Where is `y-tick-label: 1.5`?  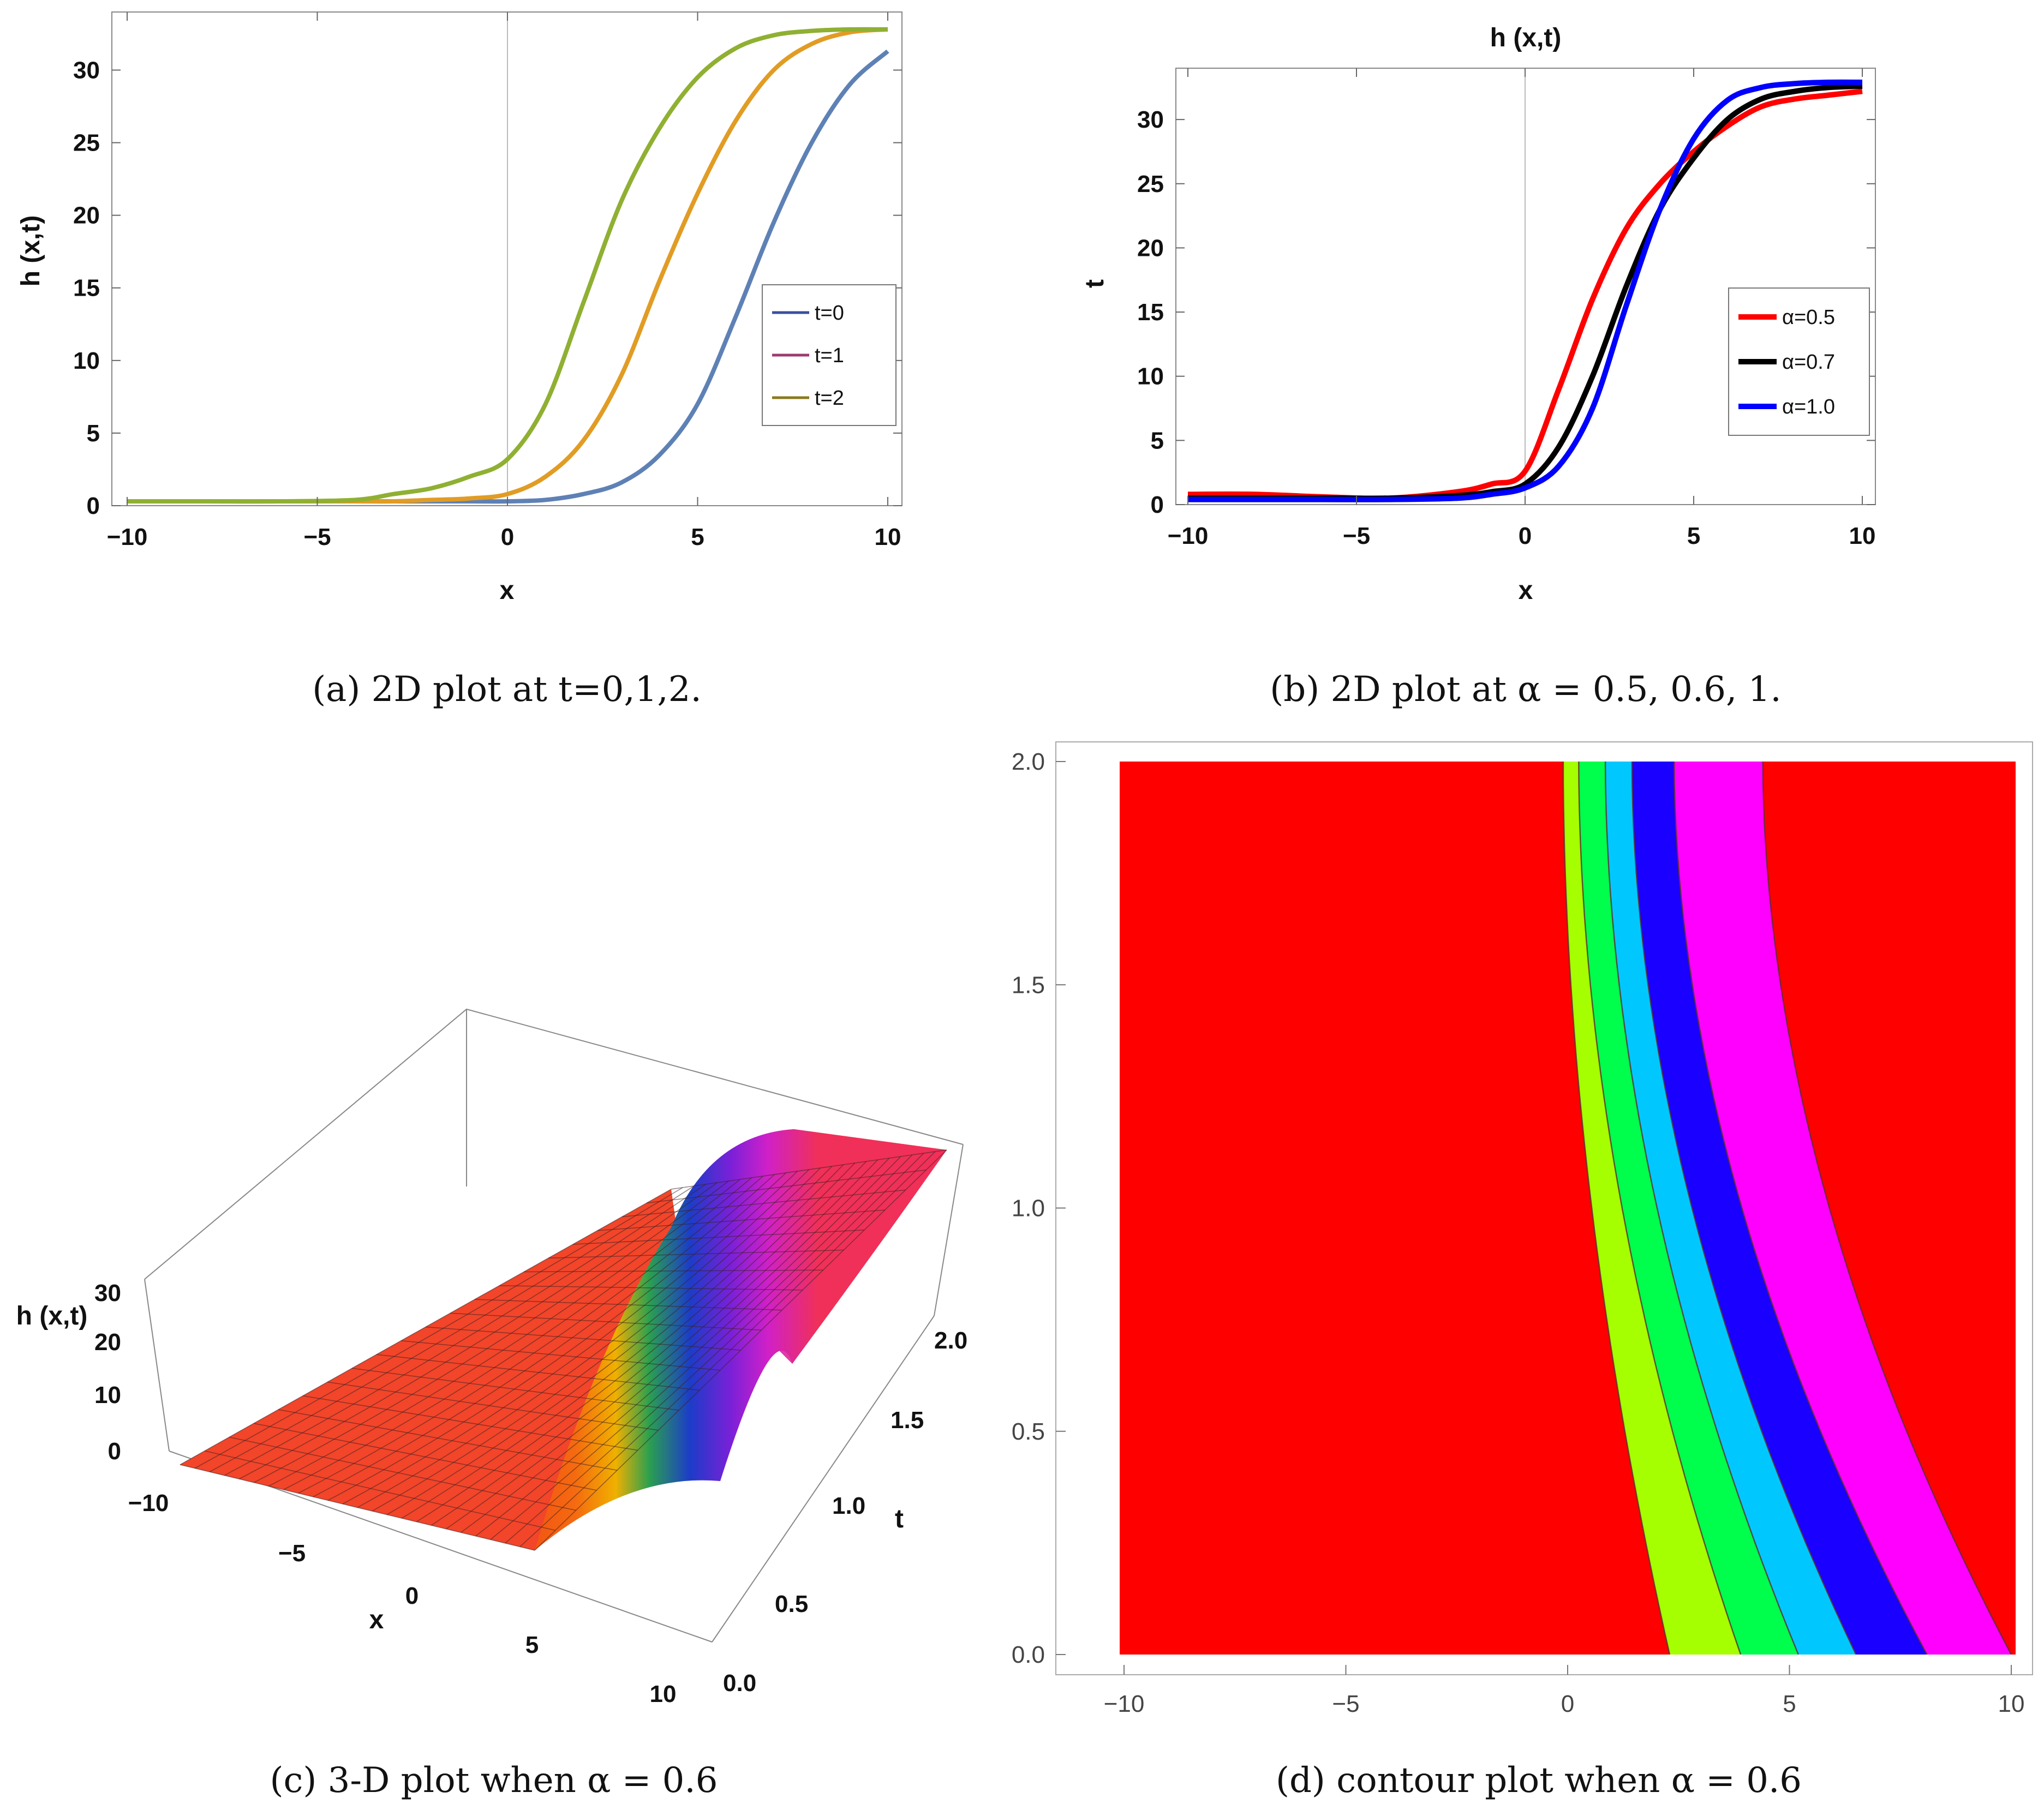 y-tick-label: 1.5 is located at coordinates (1029, 985).